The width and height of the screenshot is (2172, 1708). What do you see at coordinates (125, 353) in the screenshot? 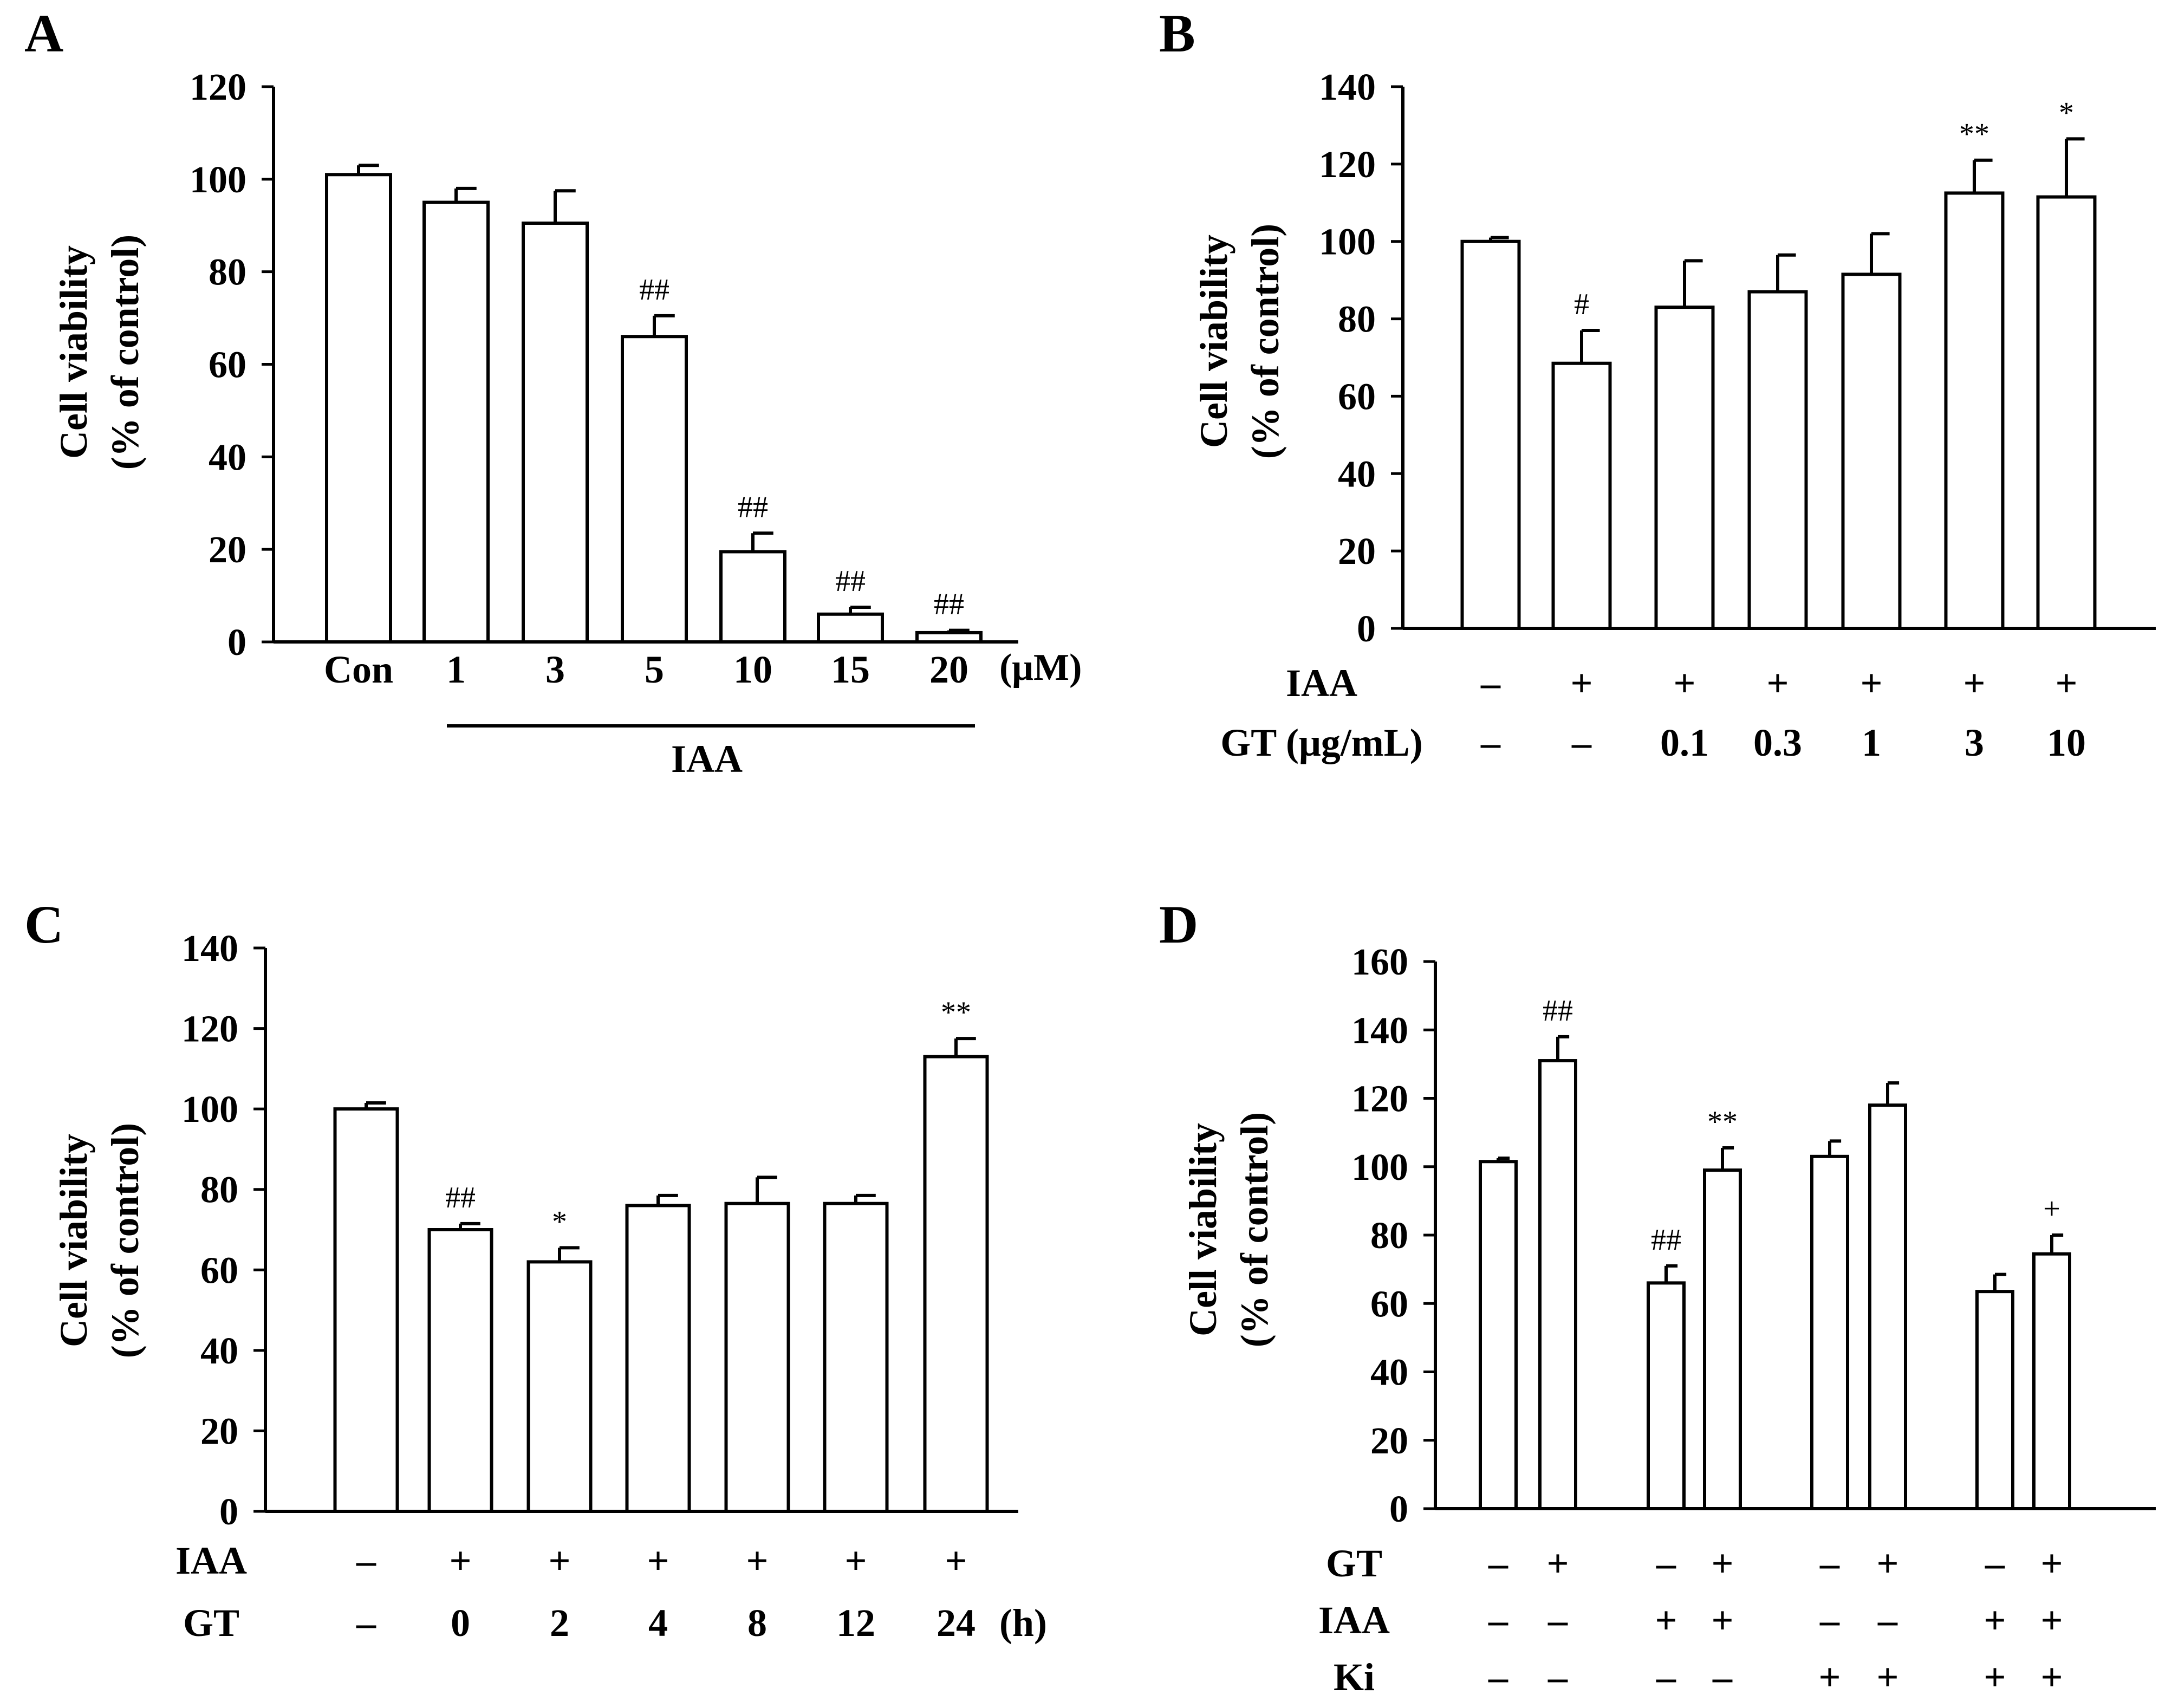
I see `panel-a-ylabel-line2: (% of control)` at bounding box center [125, 353].